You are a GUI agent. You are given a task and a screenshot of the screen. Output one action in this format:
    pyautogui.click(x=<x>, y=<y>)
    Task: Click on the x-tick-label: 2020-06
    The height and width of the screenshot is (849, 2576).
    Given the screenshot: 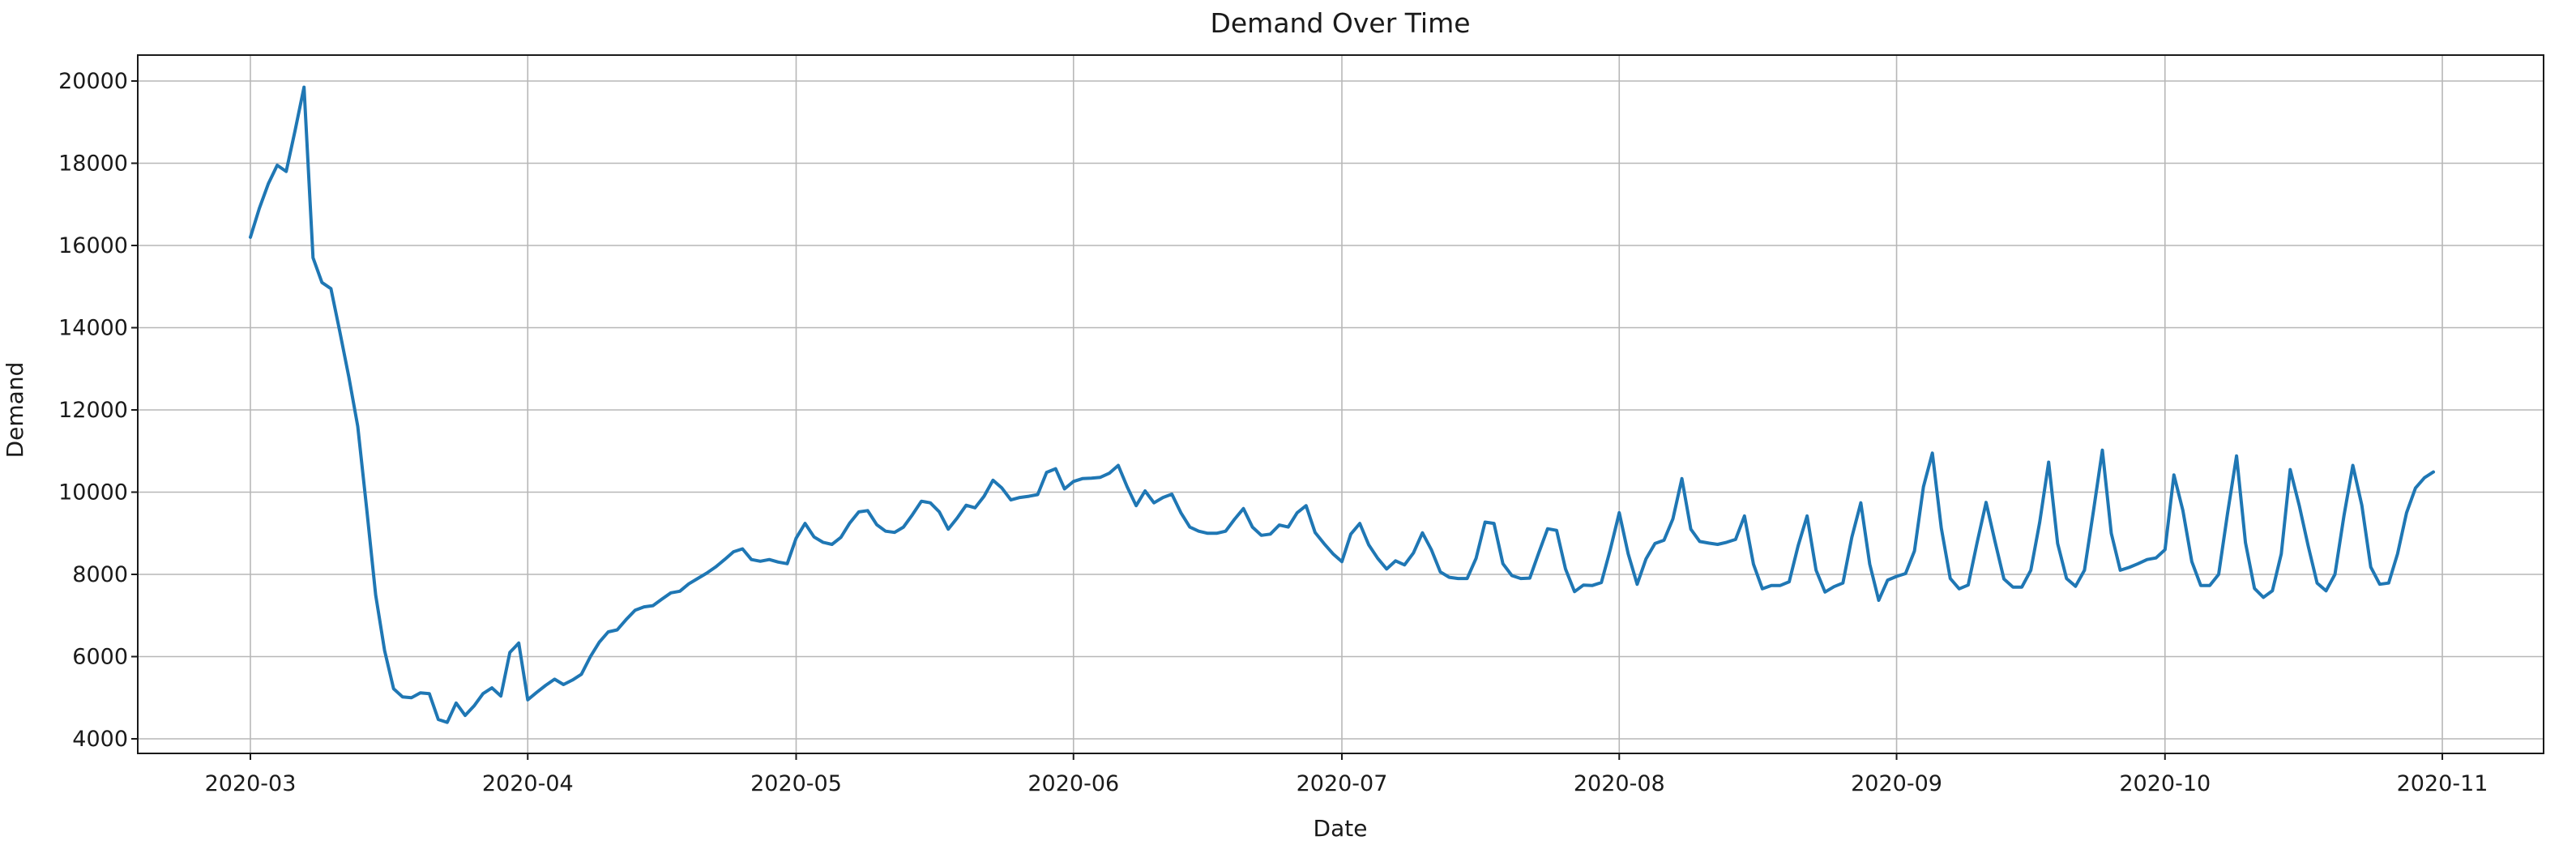 What is the action you would take?
    pyautogui.click(x=1073, y=783)
    